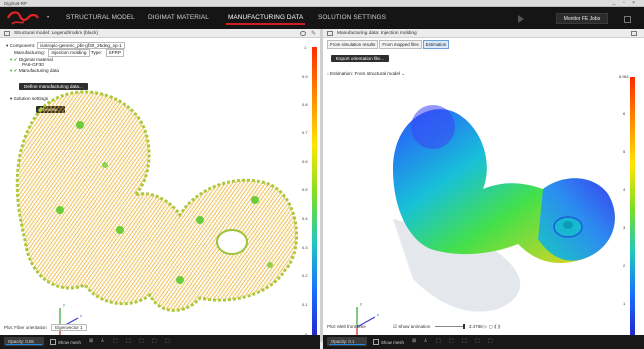 This screenshot has width=644, height=349. I want to click on run-play-icon, so click(521, 19).